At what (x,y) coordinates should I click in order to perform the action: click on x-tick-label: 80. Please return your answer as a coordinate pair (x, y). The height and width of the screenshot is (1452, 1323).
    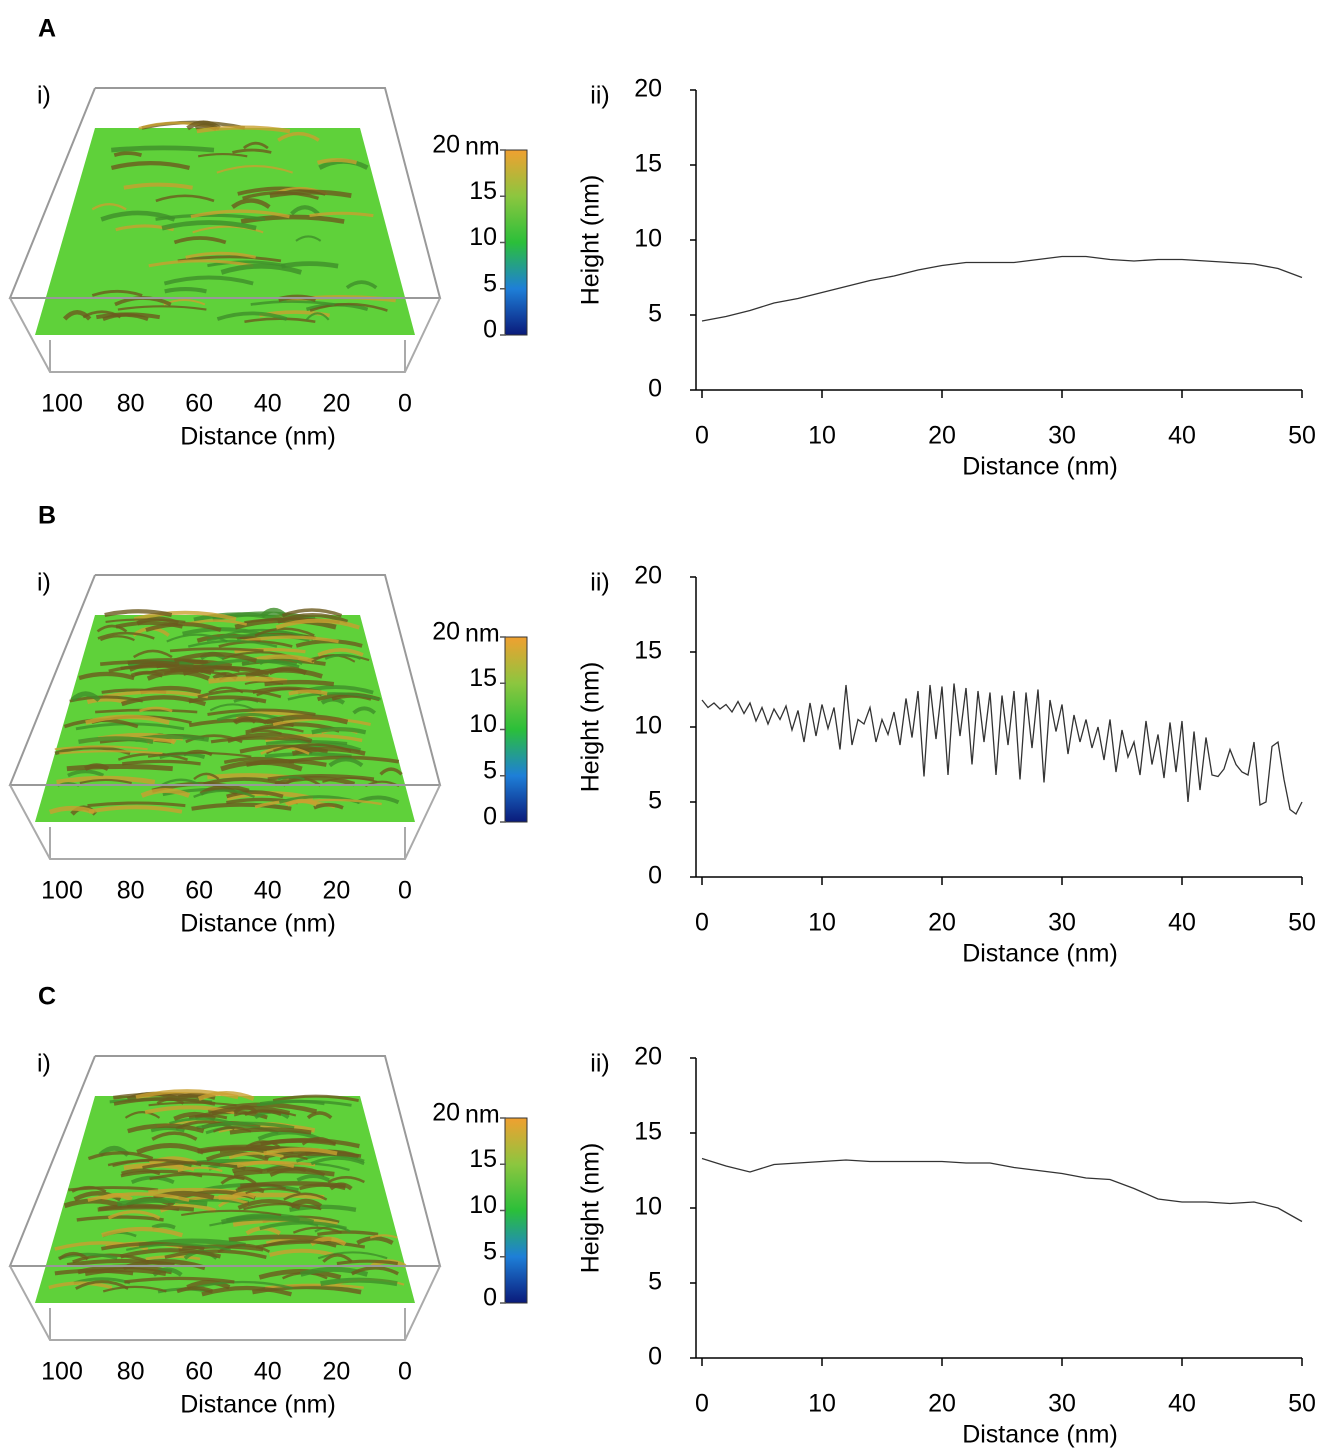
    Looking at the image, I should click on (131, 891).